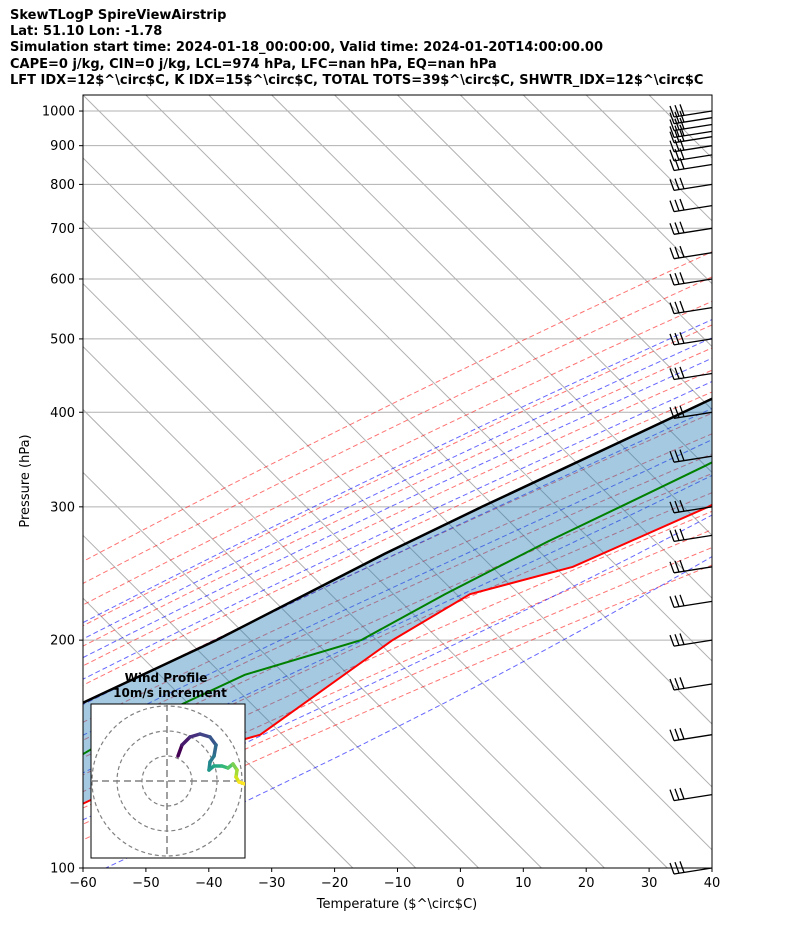 The width and height of the screenshot is (794, 937). I want to click on x-tick-label: 30, so click(649, 883).